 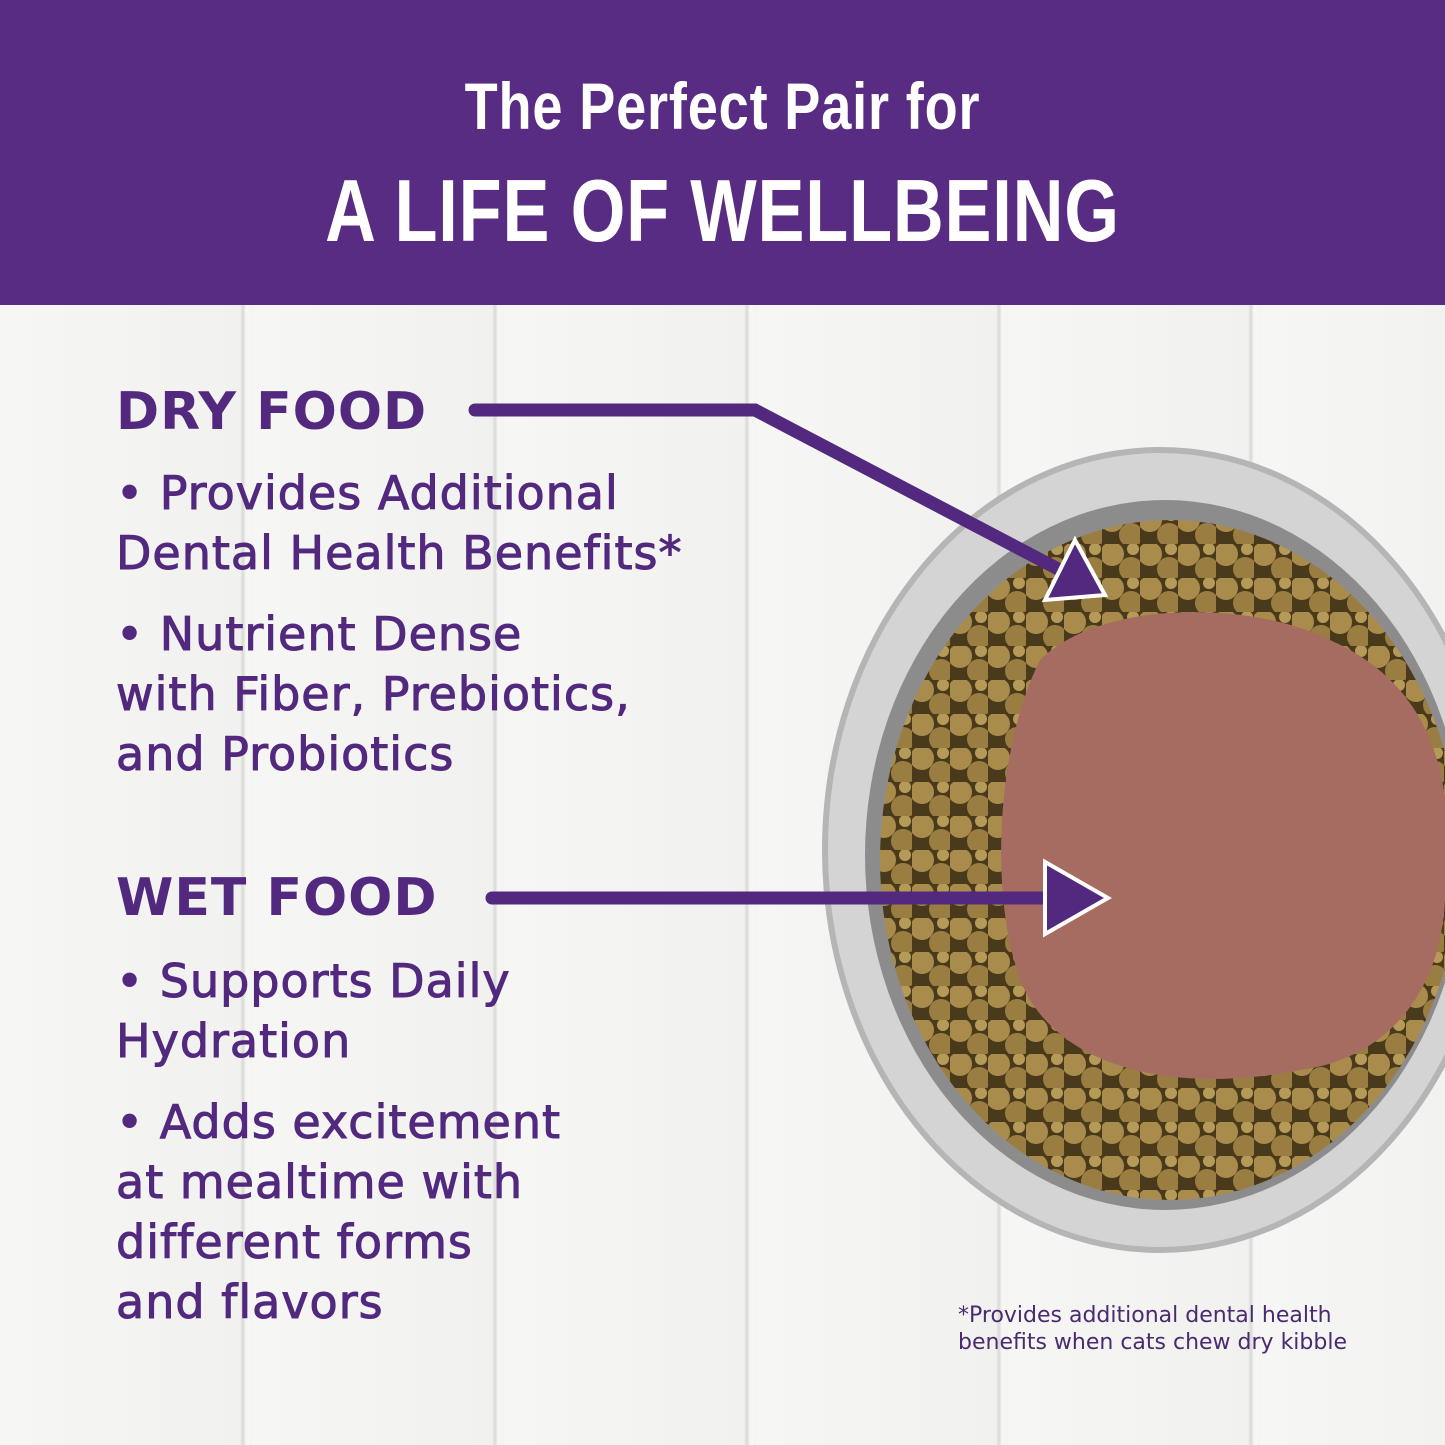 I want to click on headline-line2: A LIFE OF WELLBEING, so click(x=722, y=210).